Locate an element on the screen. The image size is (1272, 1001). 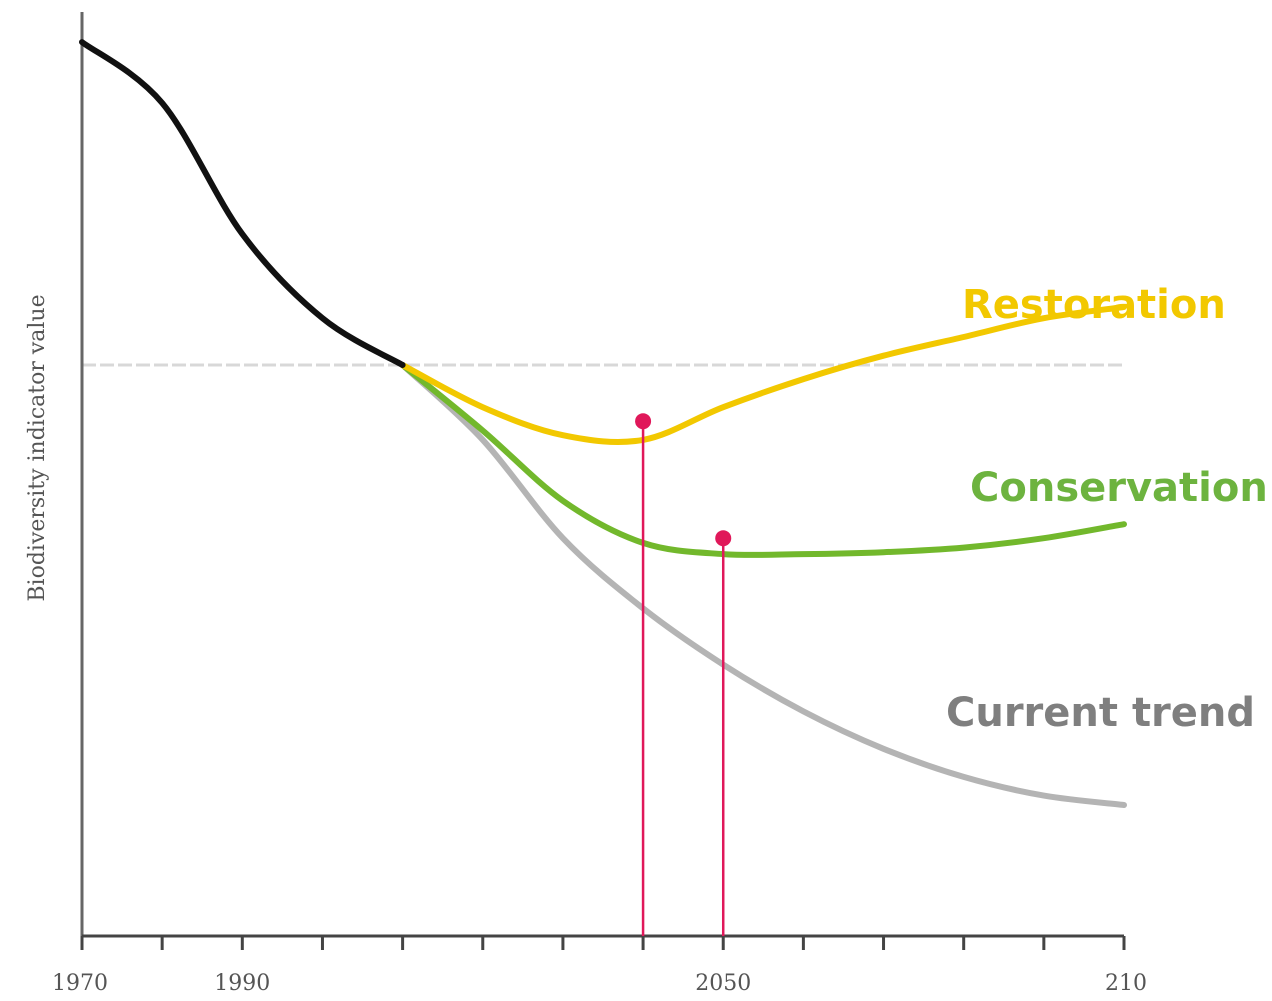
x-tick-label: 1990 is located at coordinates (242, 983).